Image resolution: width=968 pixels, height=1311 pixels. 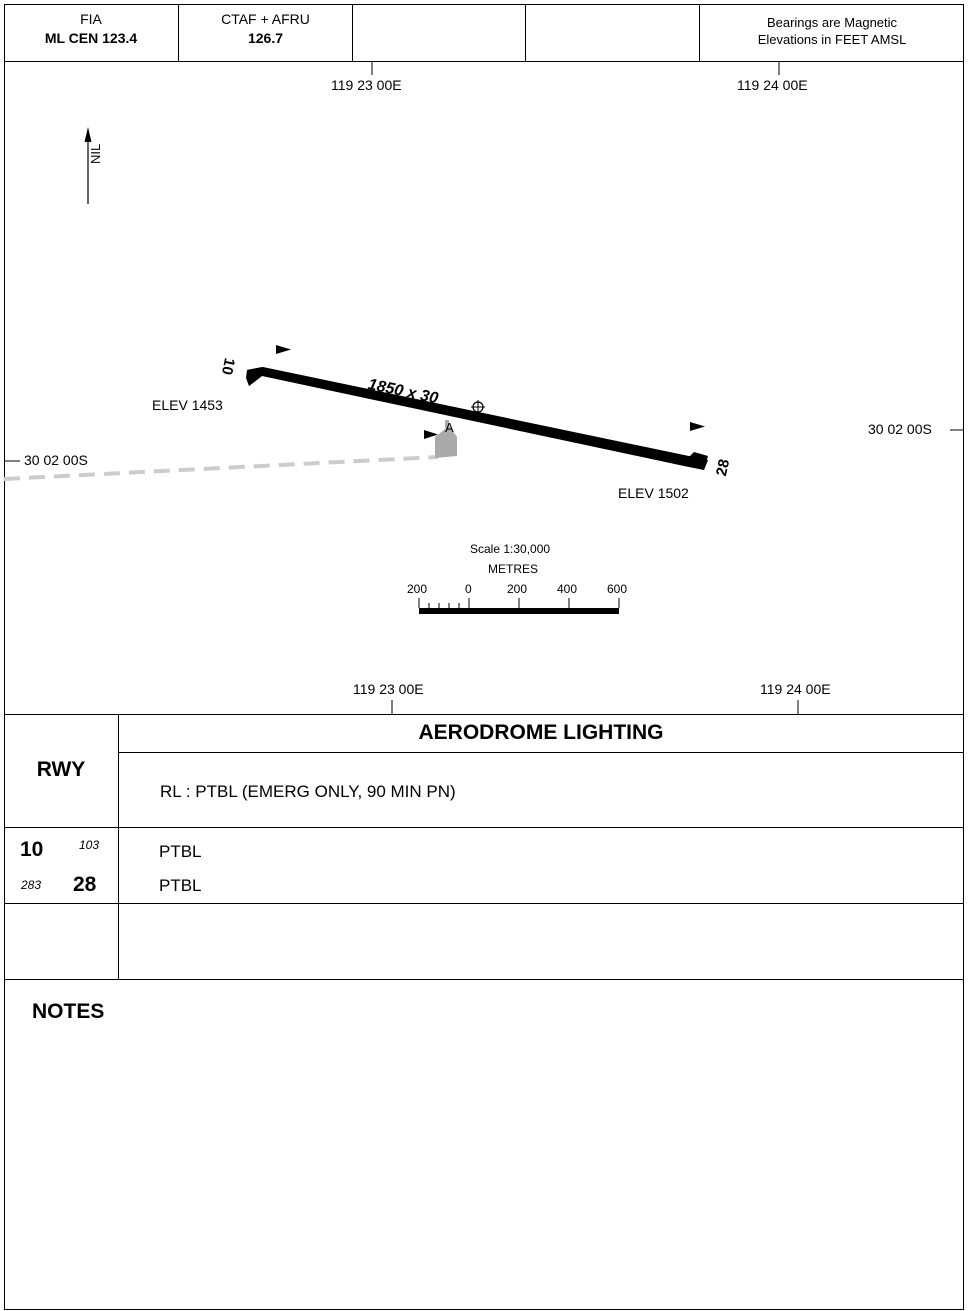 I want to click on apron-direction-arrow-icon, so click(x=431, y=434).